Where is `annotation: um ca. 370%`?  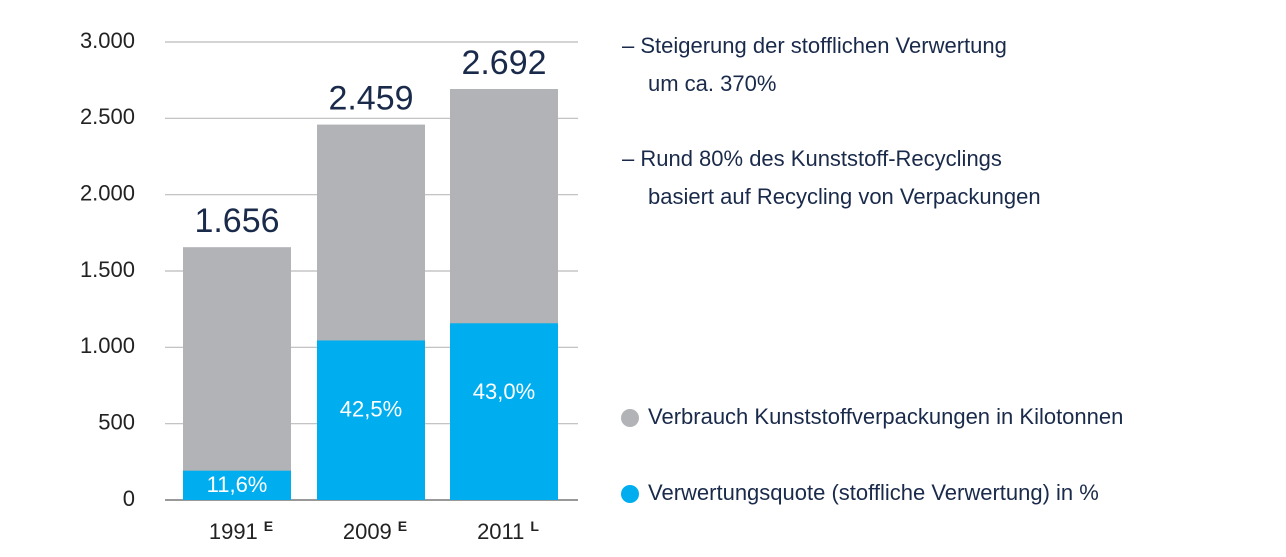
annotation: um ca. 370% is located at coordinates (712, 83).